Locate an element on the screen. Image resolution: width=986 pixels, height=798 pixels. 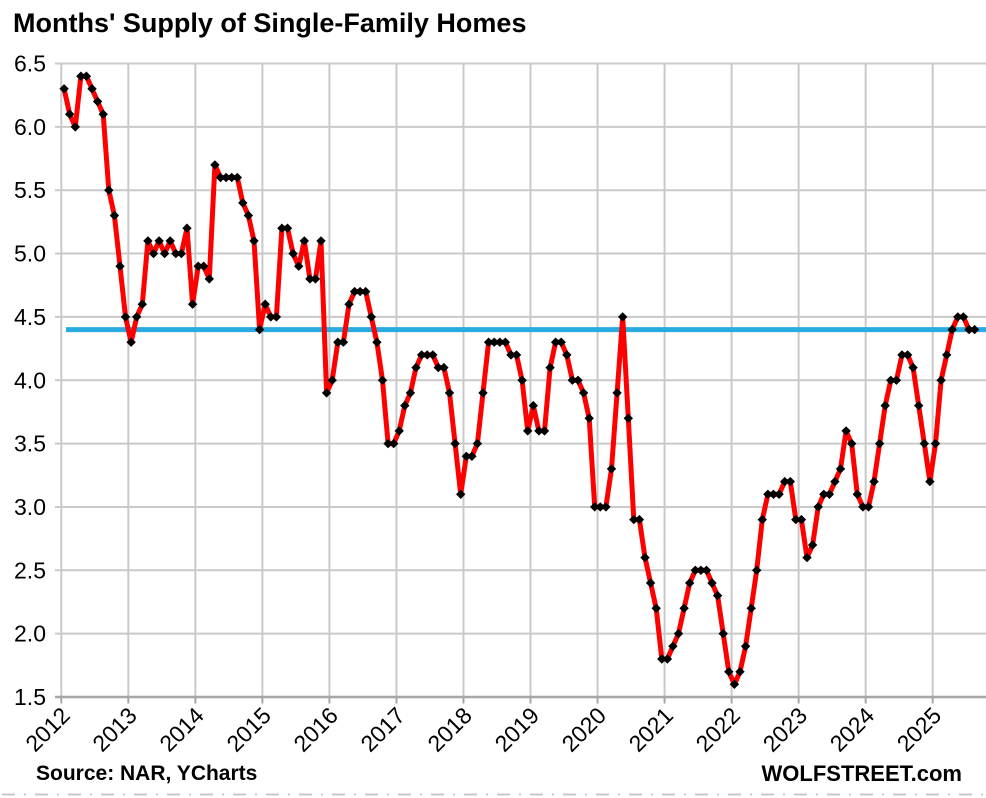
x-tick-label: 2018 is located at coordinates (449, 729).